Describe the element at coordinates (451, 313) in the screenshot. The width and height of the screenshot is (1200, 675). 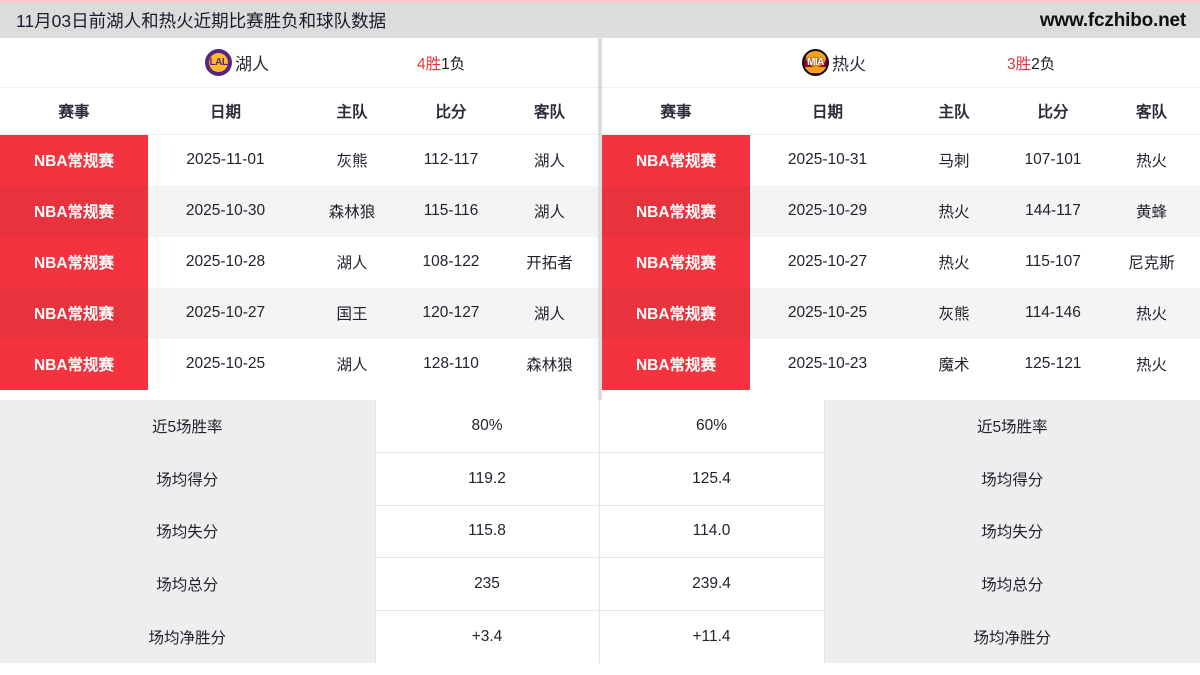
I see `cell-score: 120-127` at that location.